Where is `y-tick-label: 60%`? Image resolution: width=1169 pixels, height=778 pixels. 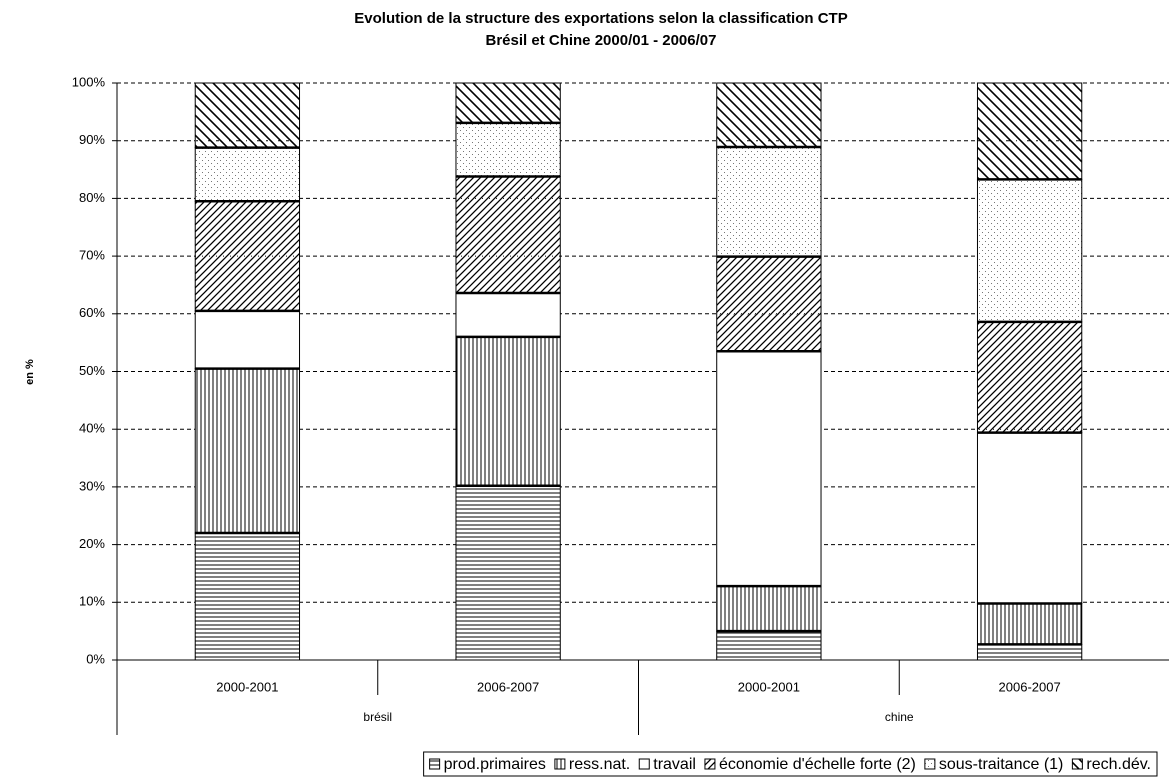 y-tick-label: 60% is located at coordinates (92, 312).